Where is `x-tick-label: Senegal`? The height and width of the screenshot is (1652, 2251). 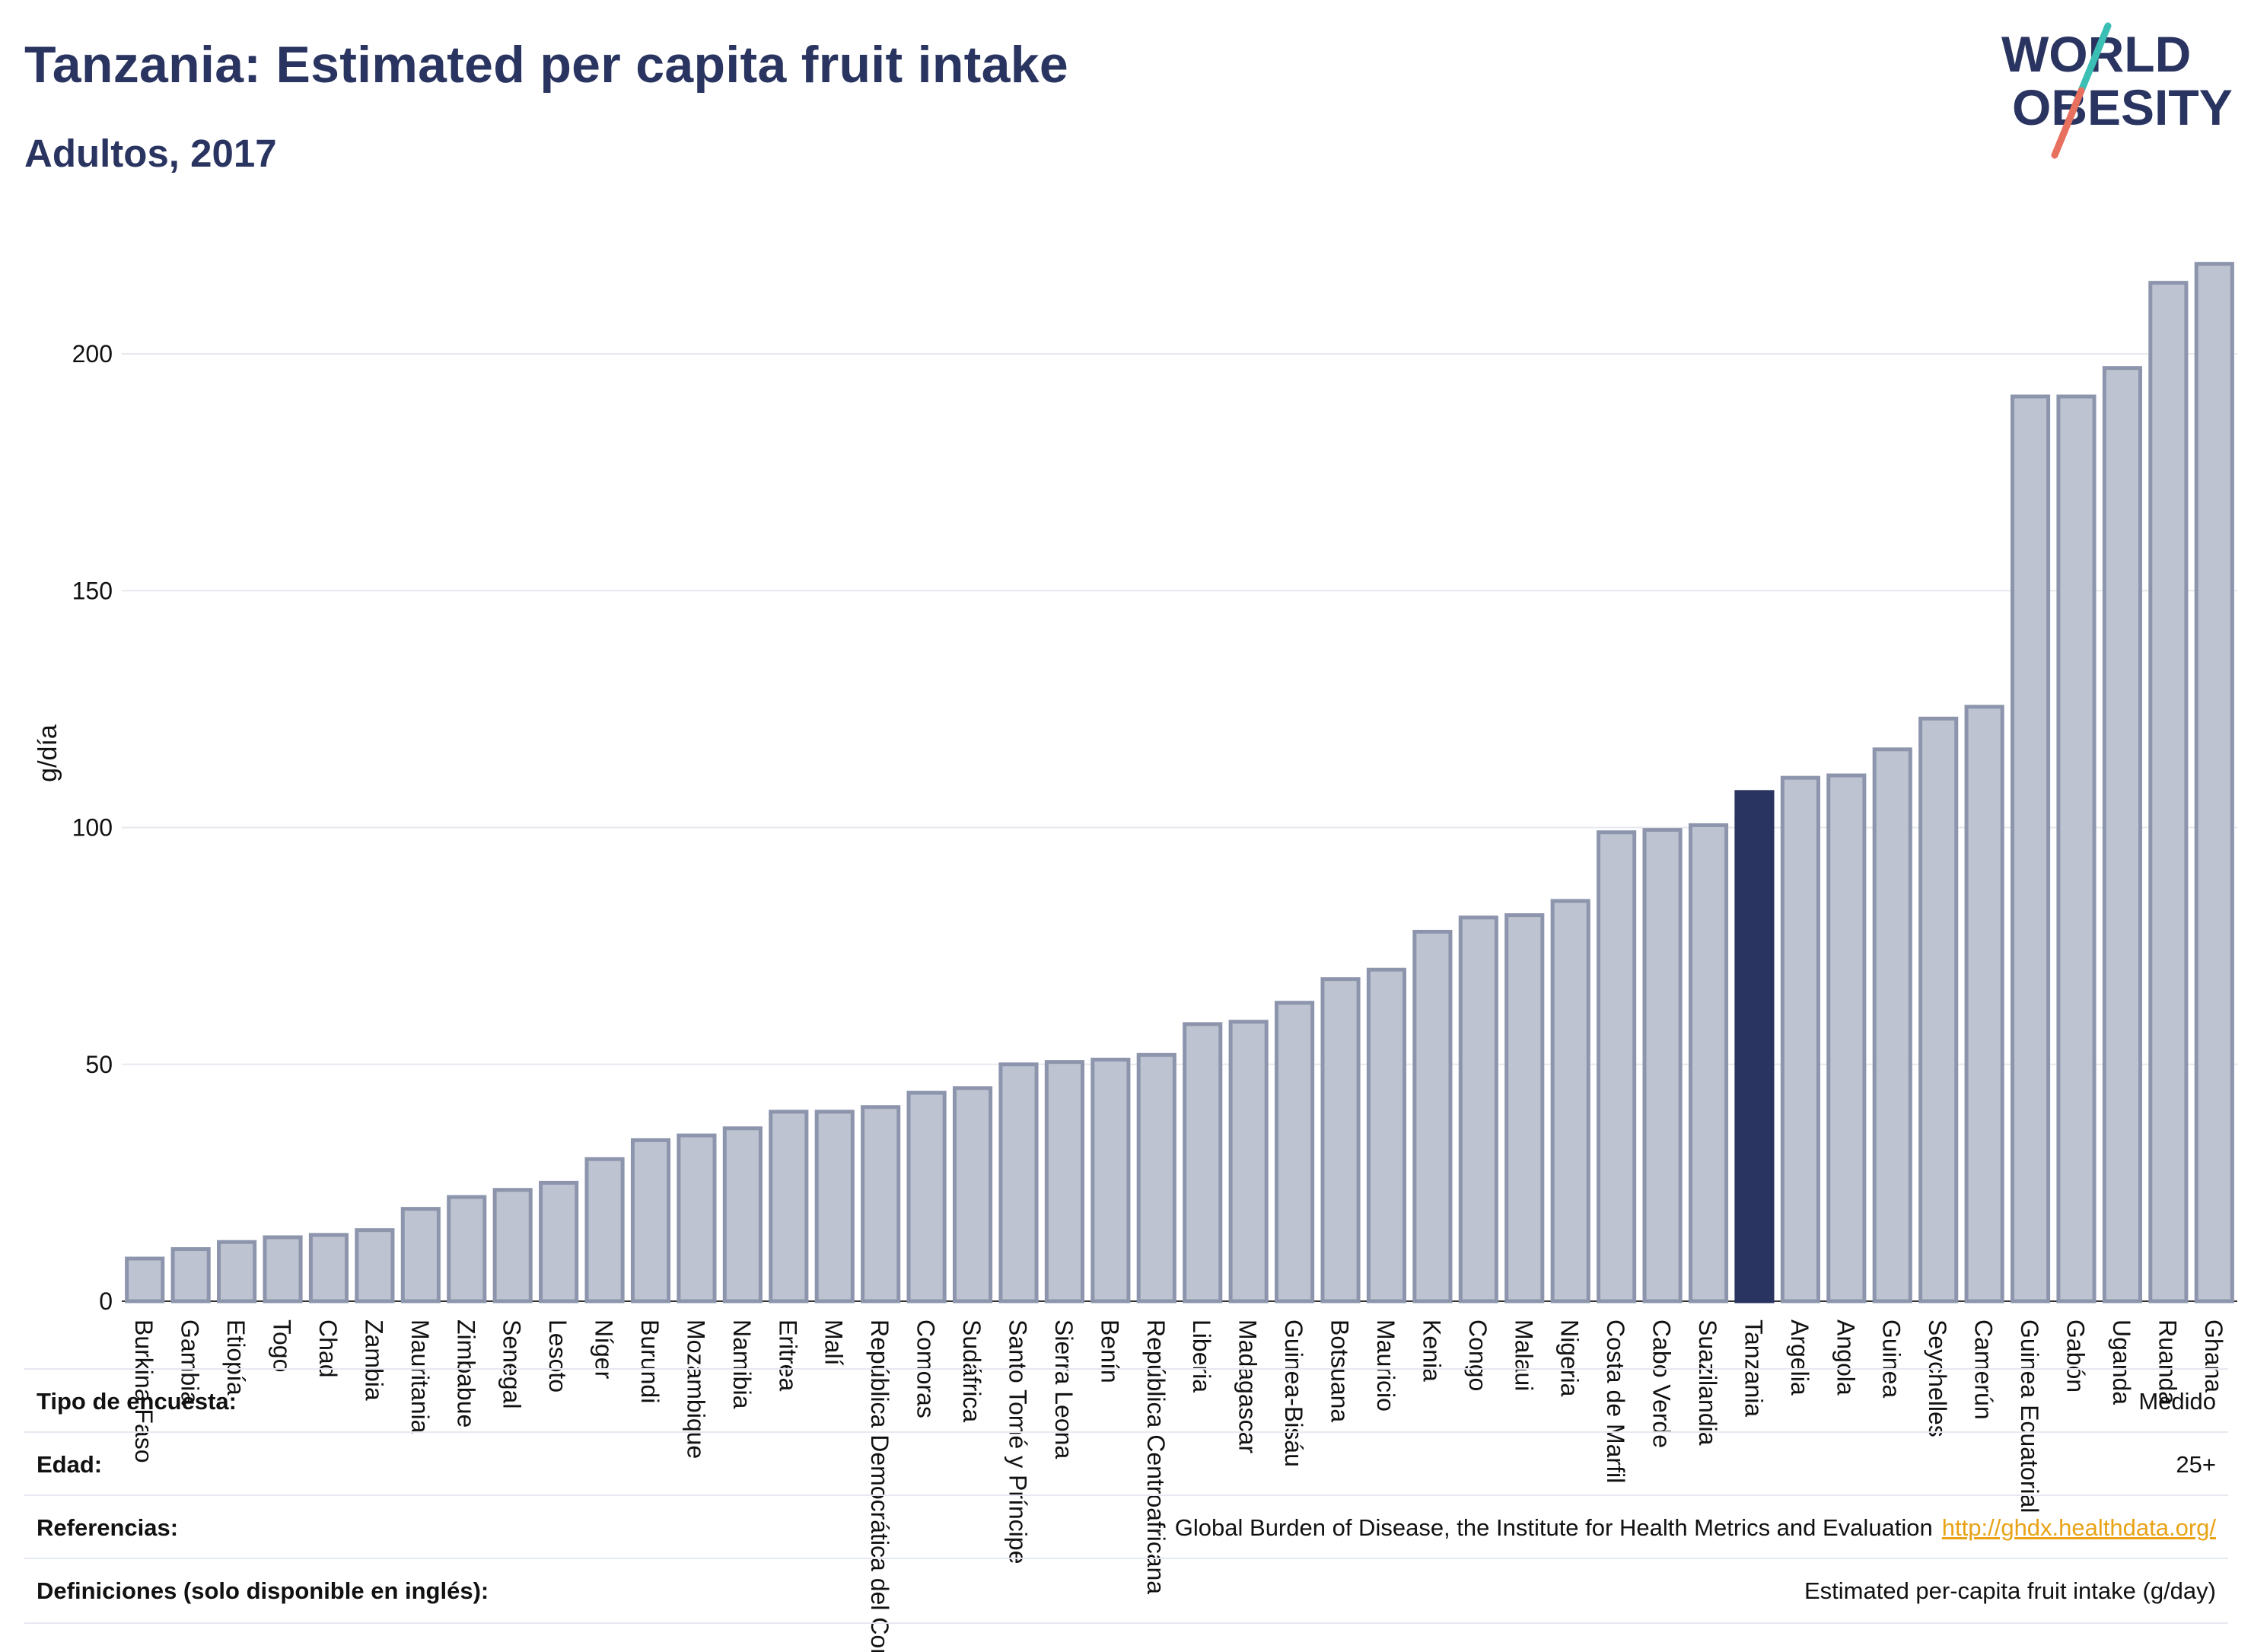
x-tick-label: Senegal is located at coordinates (512, 1363).